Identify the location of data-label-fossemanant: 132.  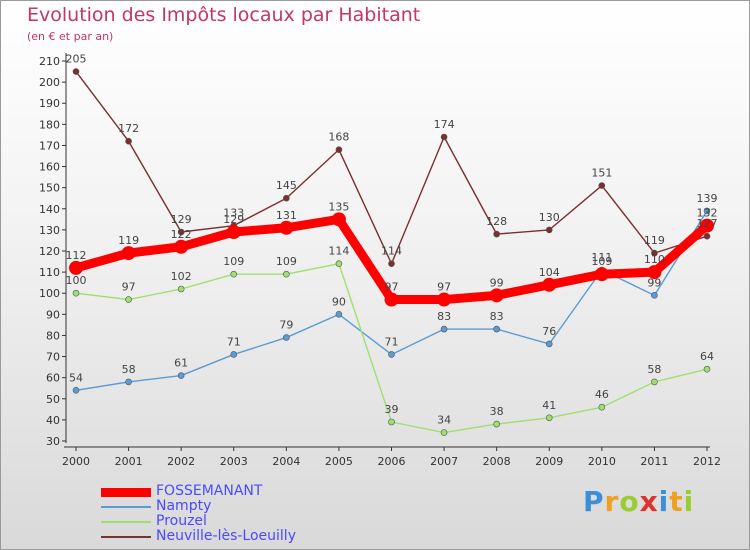
(707, 213).